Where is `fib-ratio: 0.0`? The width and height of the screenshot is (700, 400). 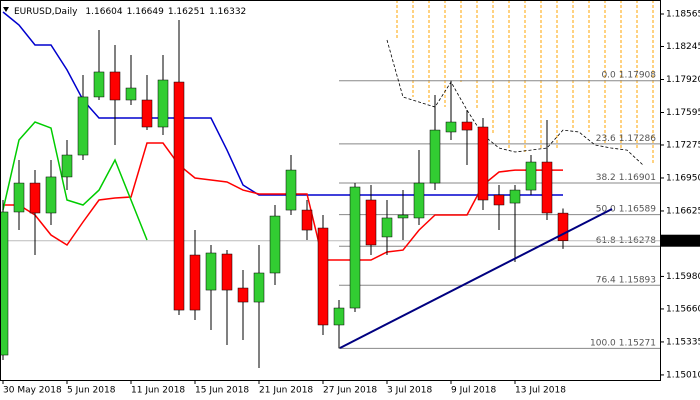 fib-ratio: 0.0 is located at coordinates (608, 75).